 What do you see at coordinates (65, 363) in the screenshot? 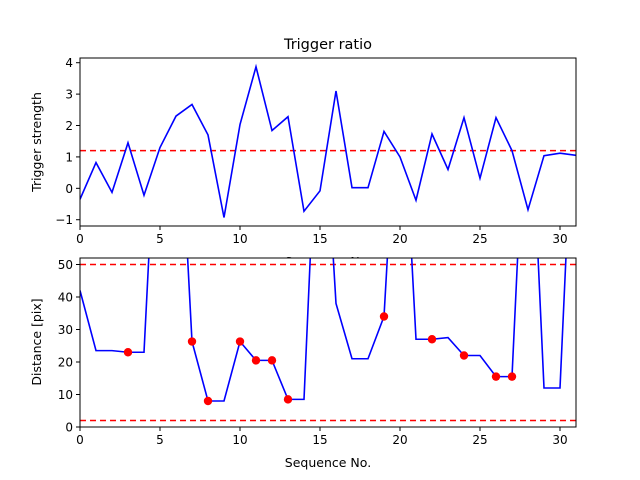
I see `y-tick-label: 20` at bounding box center [65, 363].